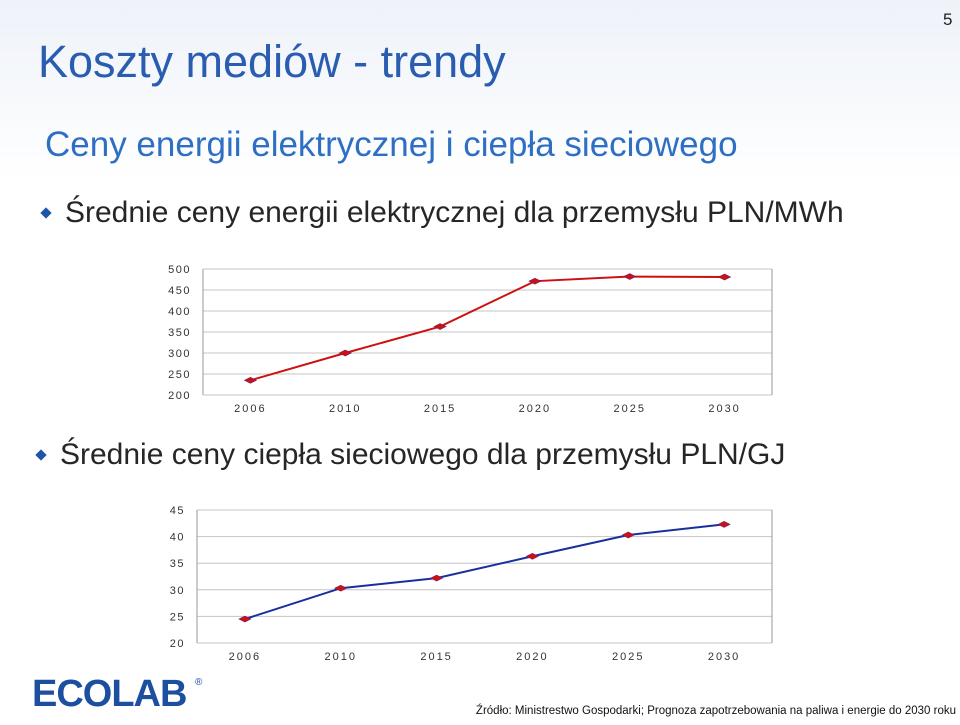 This screenshot has height=725, width=960. I want to click on heat-price-chart: 45 40 35 30 25 20 2006 2010 2015 2020 2025 2030, so click(471, 584).